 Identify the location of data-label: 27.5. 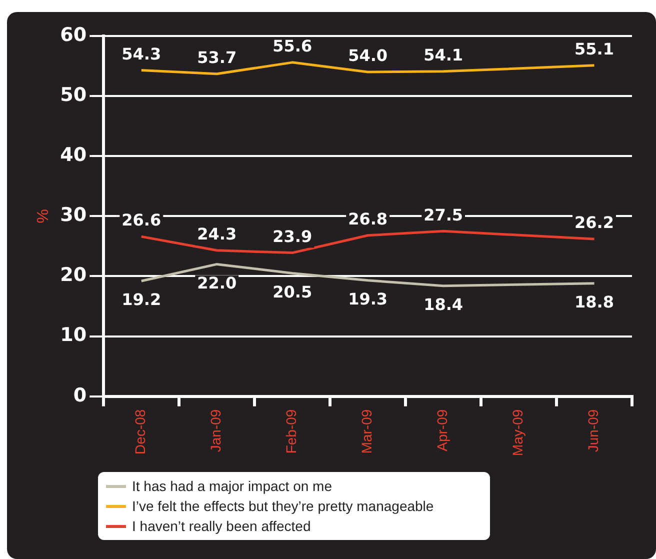
(444, 214).